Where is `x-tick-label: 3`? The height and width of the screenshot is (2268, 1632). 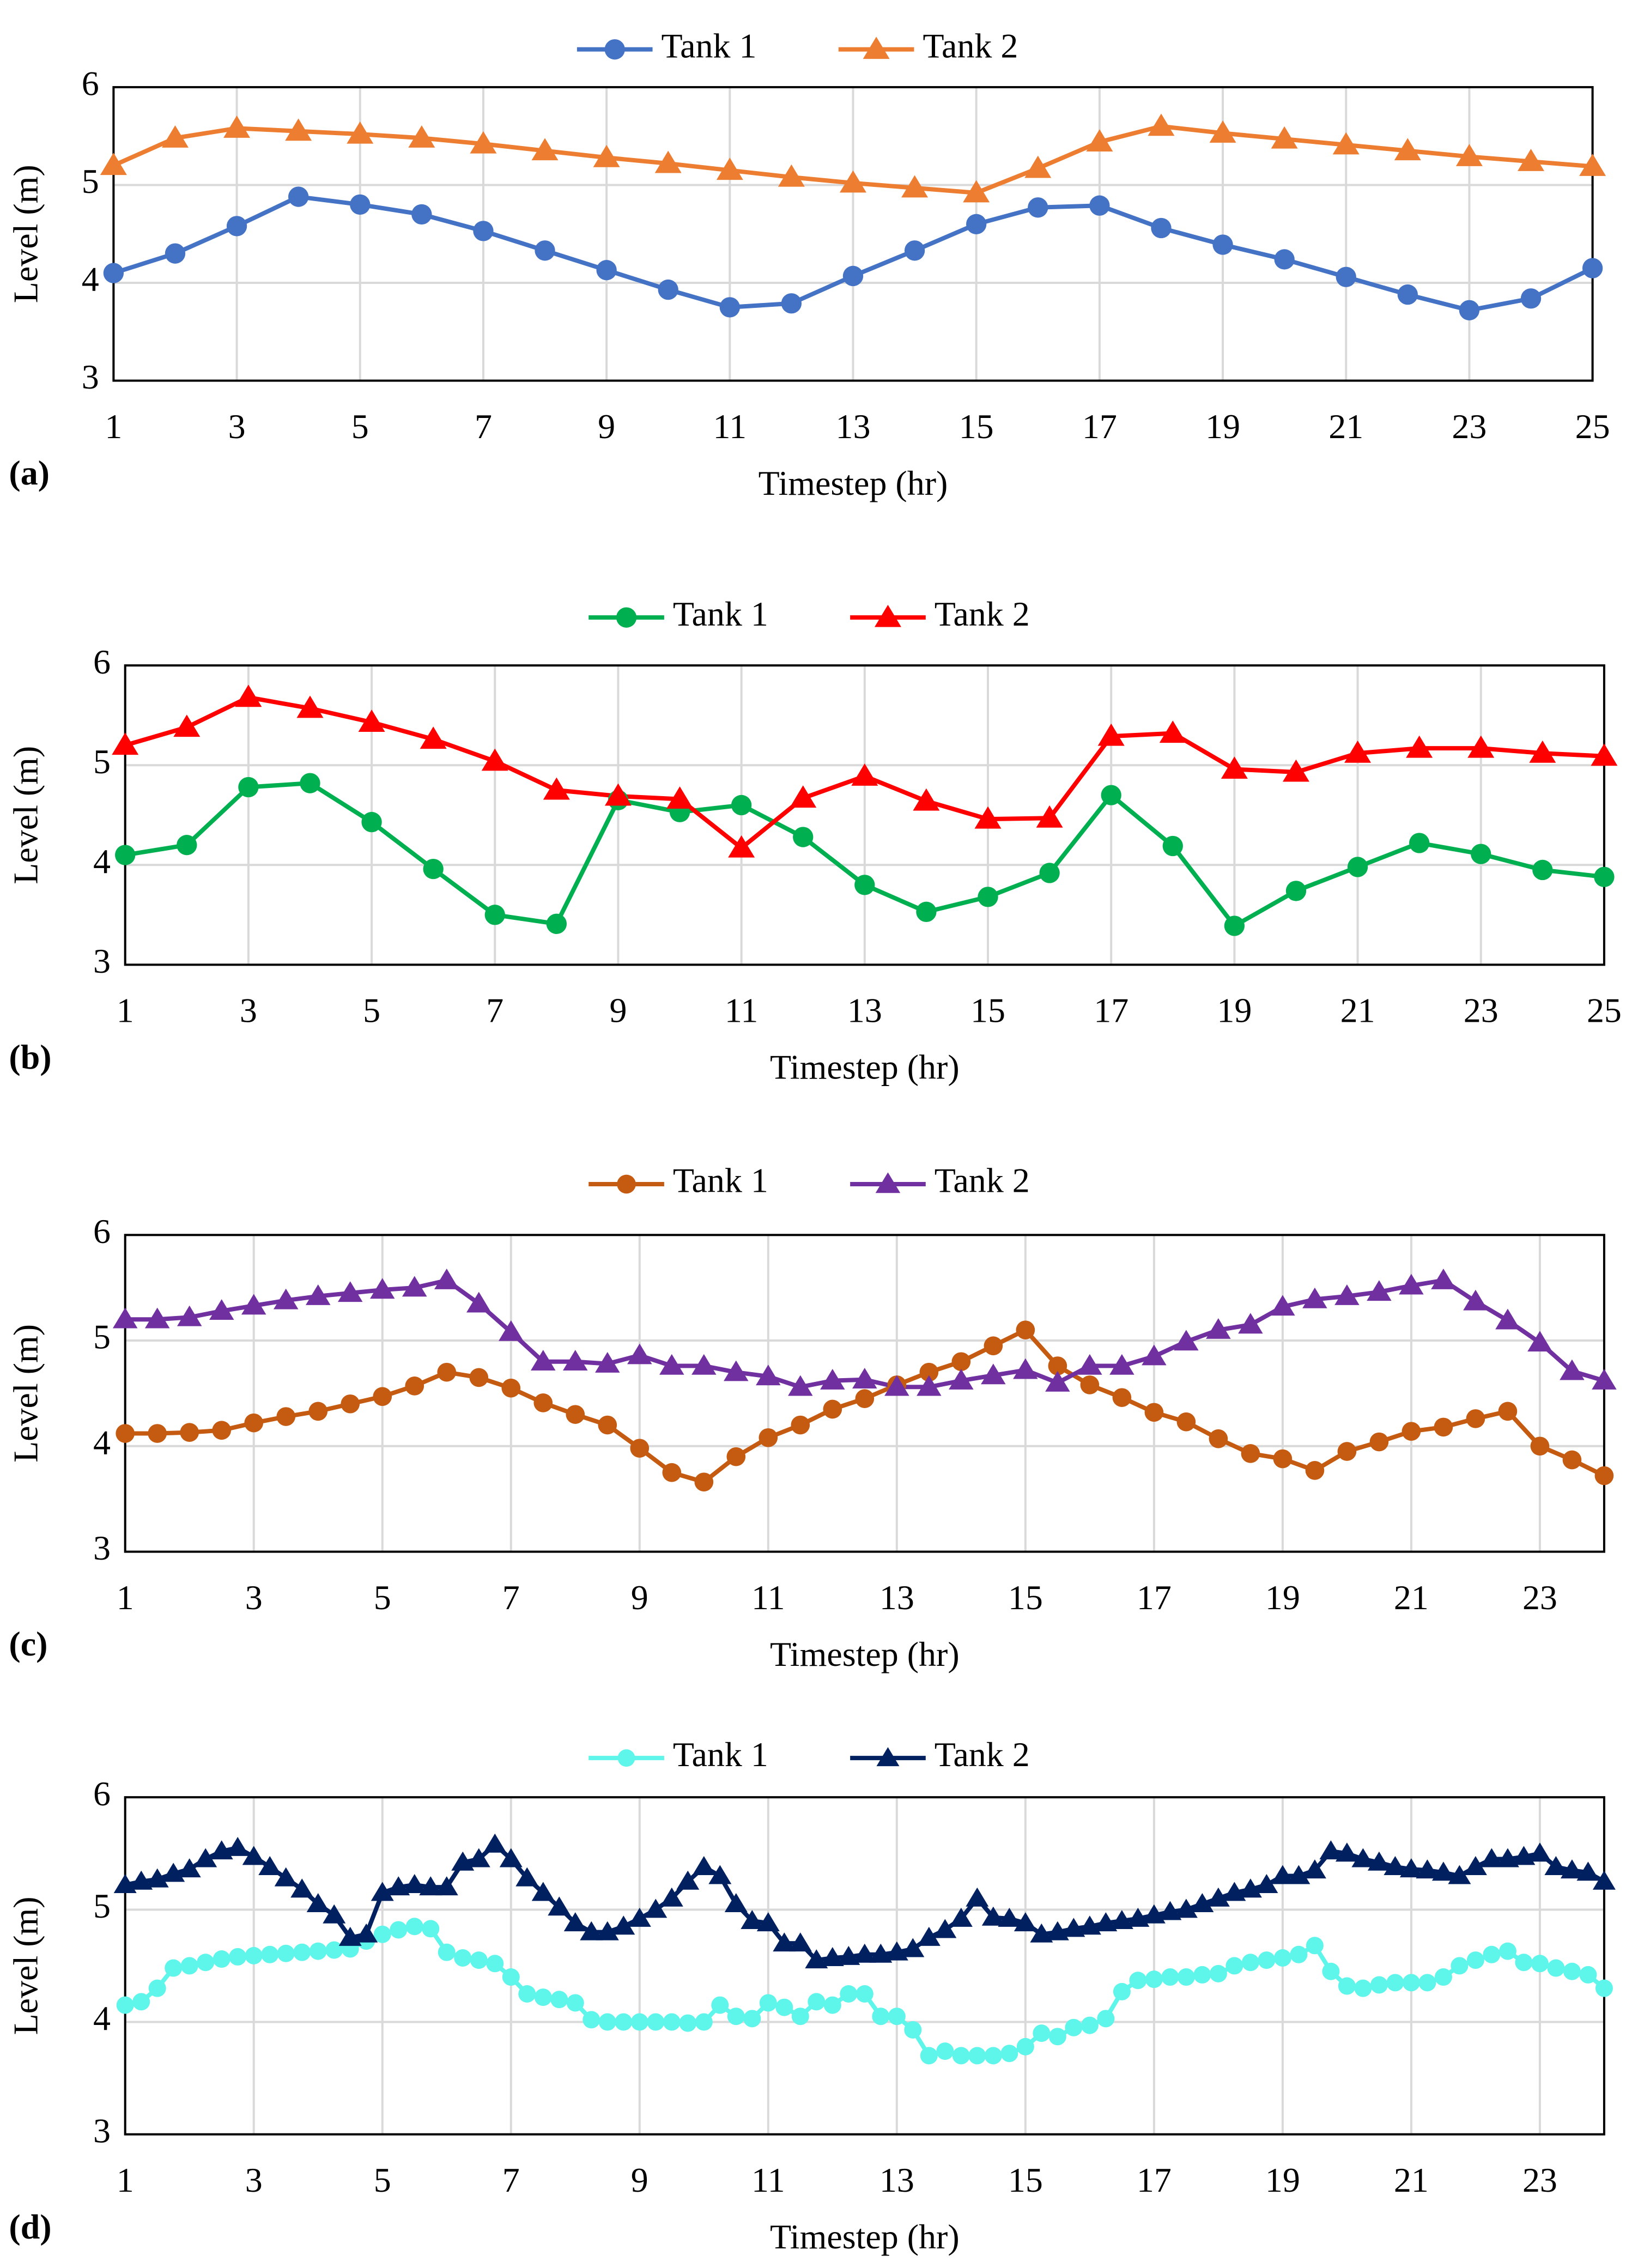 x-tick-label: 3 is located at coordinates (254, 1597).